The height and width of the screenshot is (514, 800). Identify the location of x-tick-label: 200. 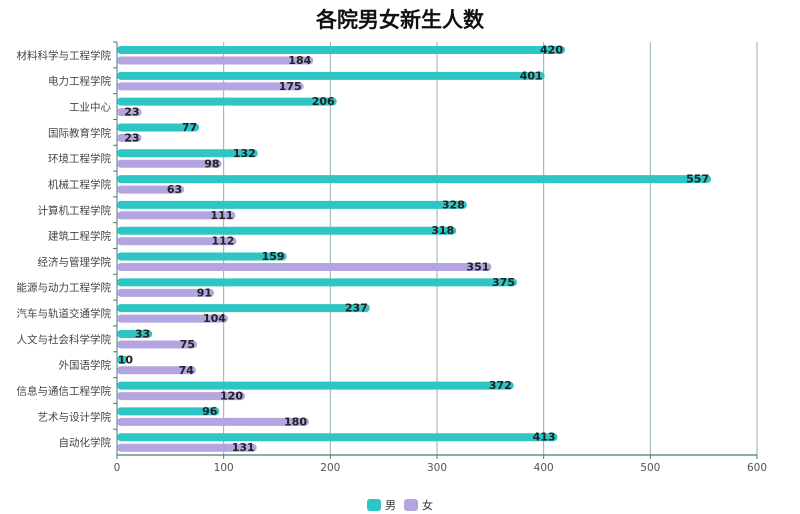
(330, 468).